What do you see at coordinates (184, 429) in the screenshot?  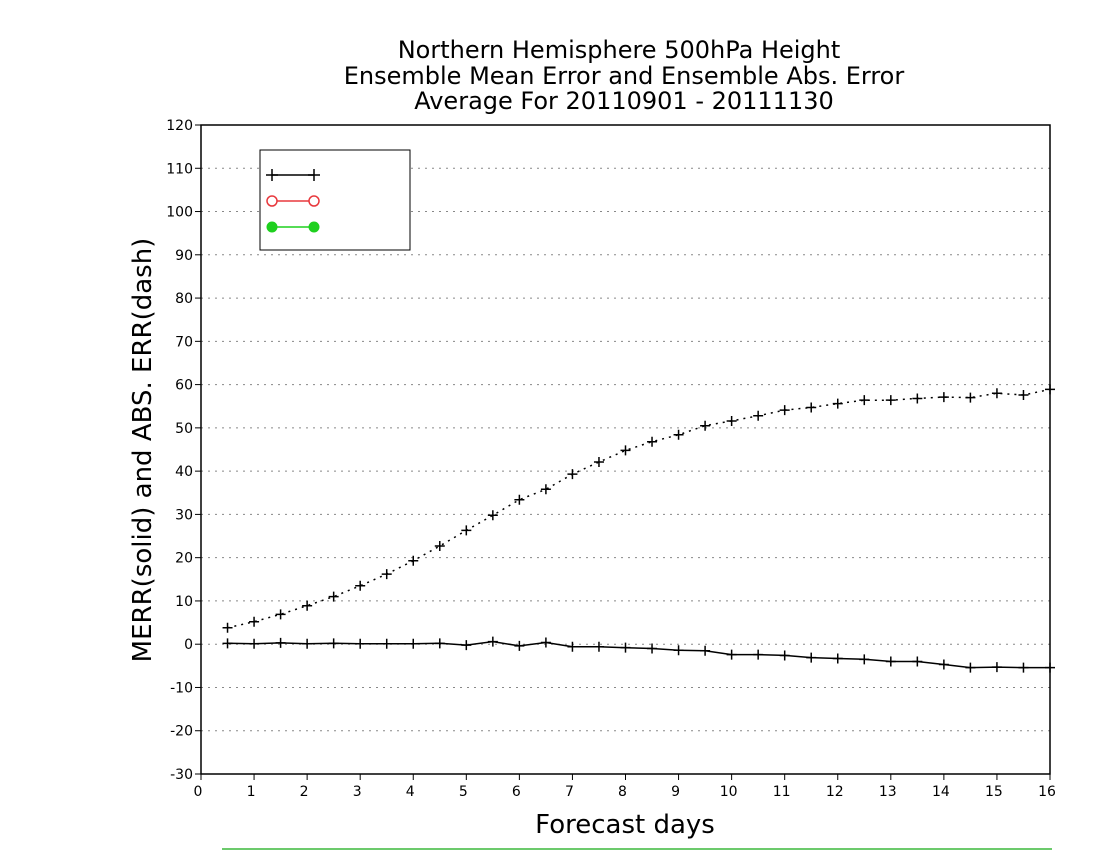 I see `y-tick-label: 50` at bounding box center [184, 429].